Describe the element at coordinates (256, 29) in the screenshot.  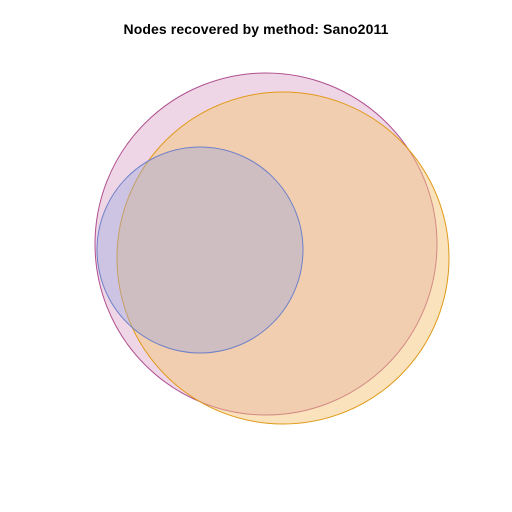
I see `chart-title: Nodes recovered by method: Sano2011` at that location.